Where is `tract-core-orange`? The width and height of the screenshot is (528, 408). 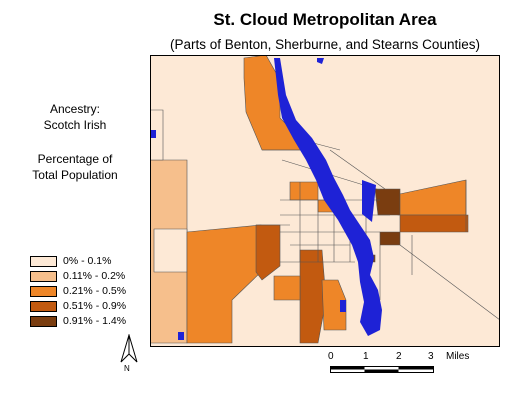
tract-core-orange is located at coordinates (304, 191).